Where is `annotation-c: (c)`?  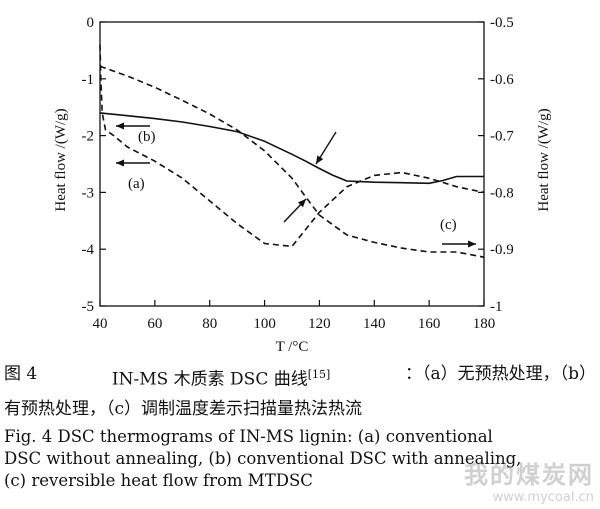 annotation-c: (c) is located at coordinates (448, 225).